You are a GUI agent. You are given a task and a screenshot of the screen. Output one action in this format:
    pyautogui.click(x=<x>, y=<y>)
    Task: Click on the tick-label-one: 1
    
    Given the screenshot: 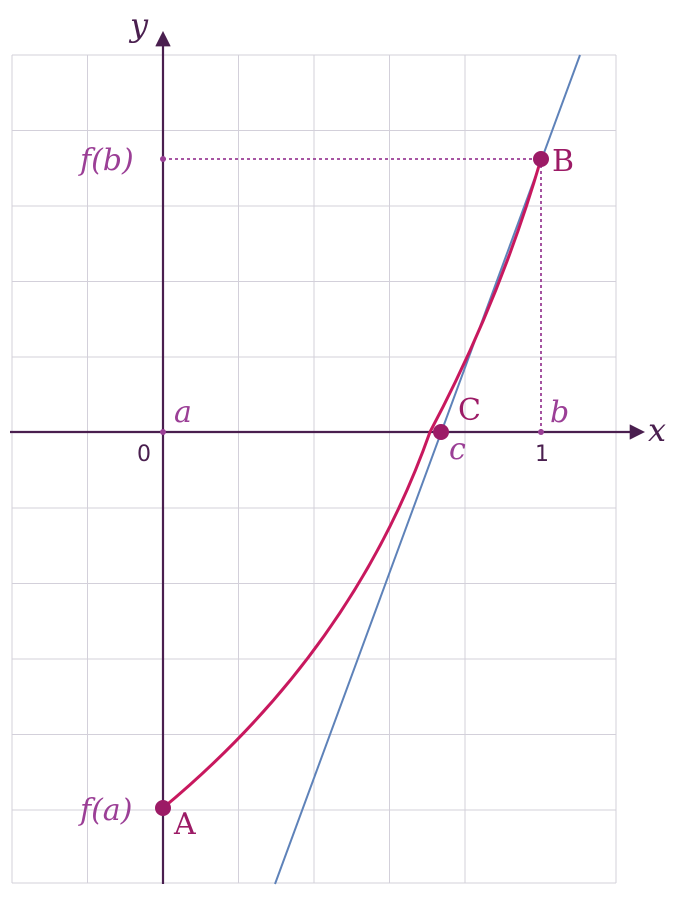 What is the action you would take?
    pyautogui.click(x=542, y=454)
    